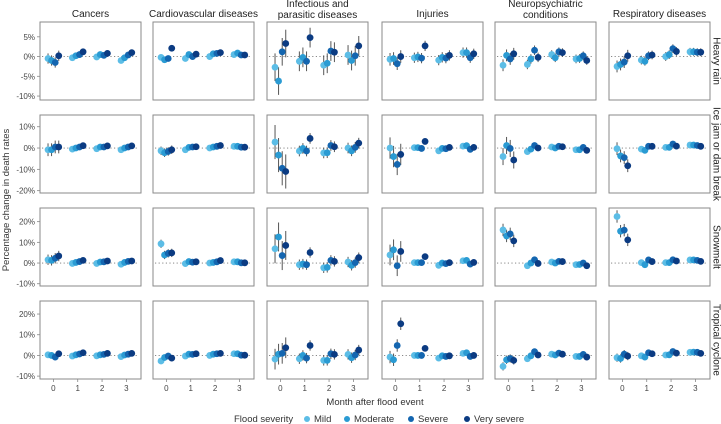 Image resolution: width=721 pixels, height=424 pixels. What do you see at coordinates (6, 199) in the screenshot?
I see `y-axis-label: Percentage change in death rates` at bounding box center [6, 199].